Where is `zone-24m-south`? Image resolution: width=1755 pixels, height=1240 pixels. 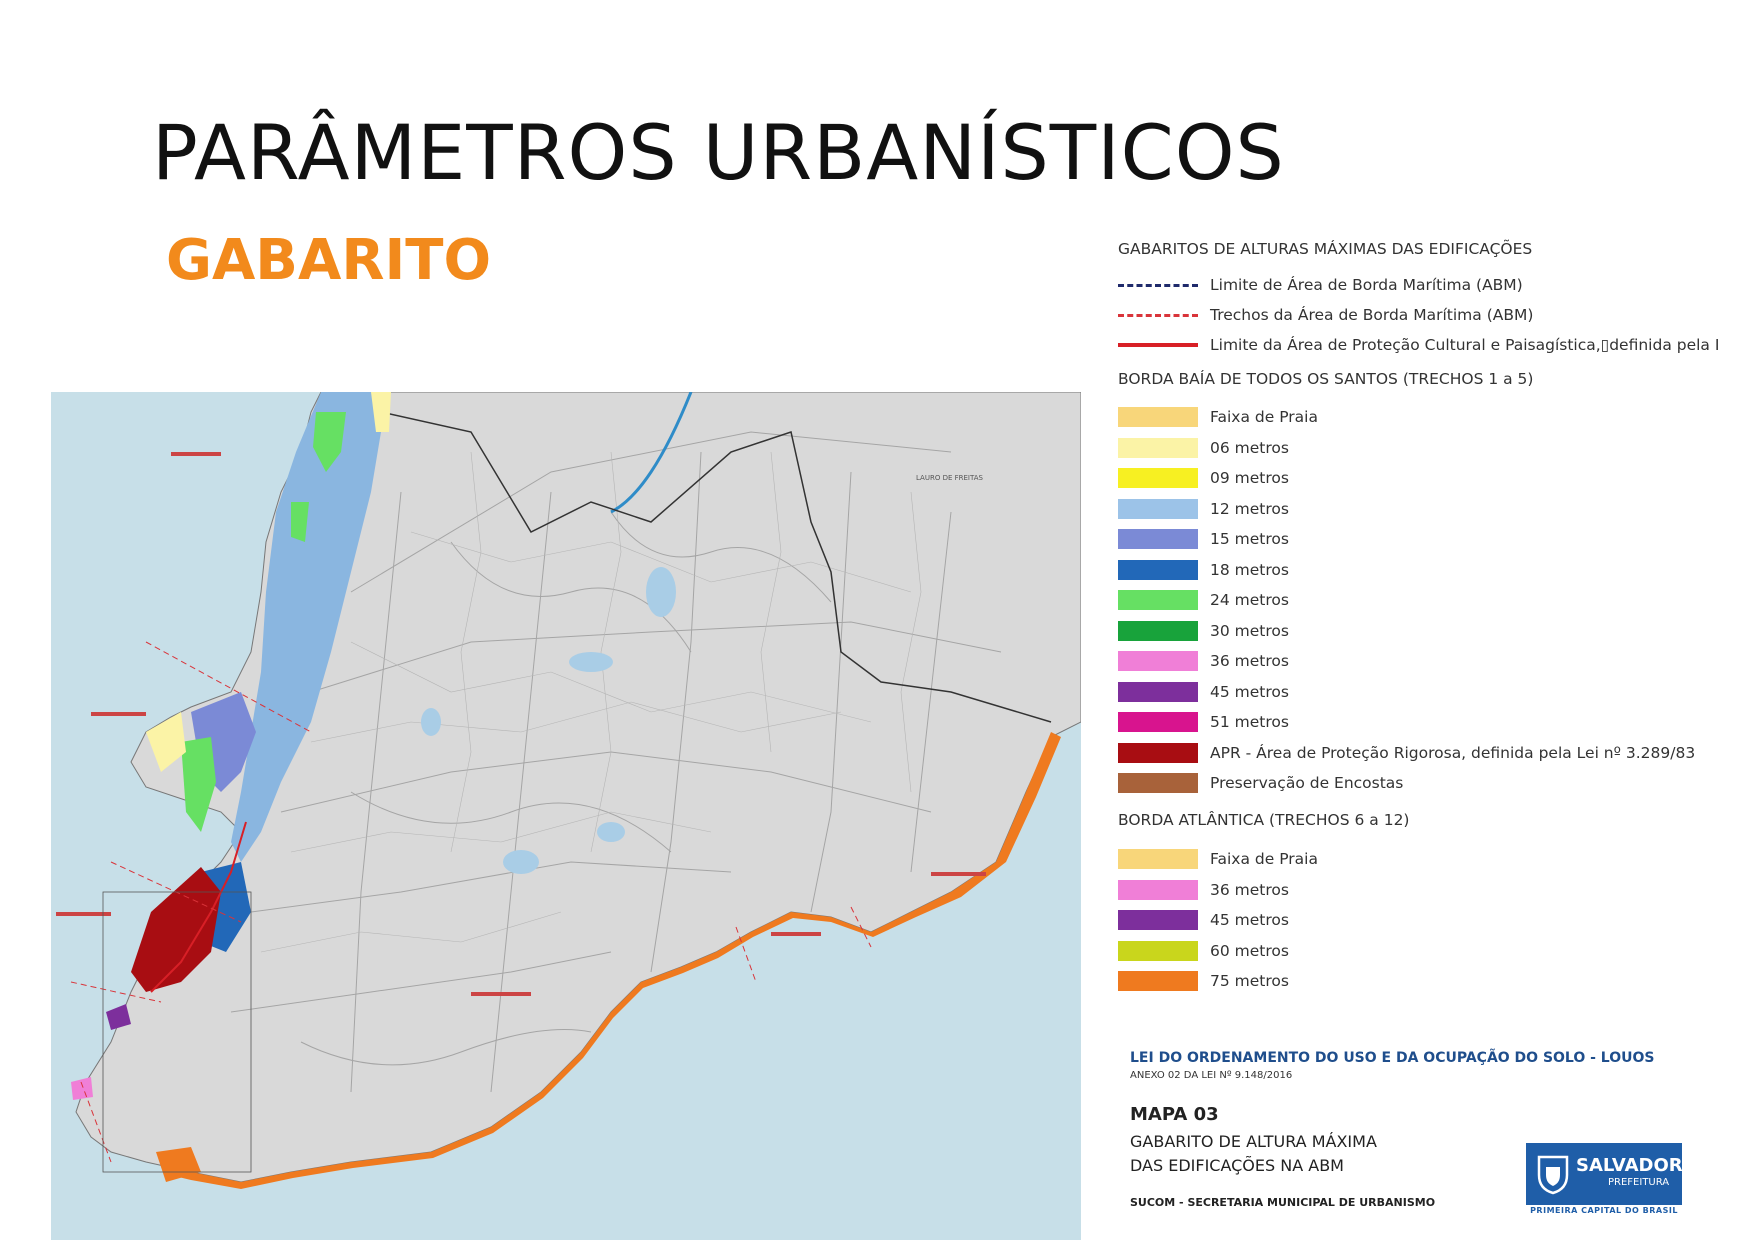
zone-24m-south is located at coordinates (198, 784).